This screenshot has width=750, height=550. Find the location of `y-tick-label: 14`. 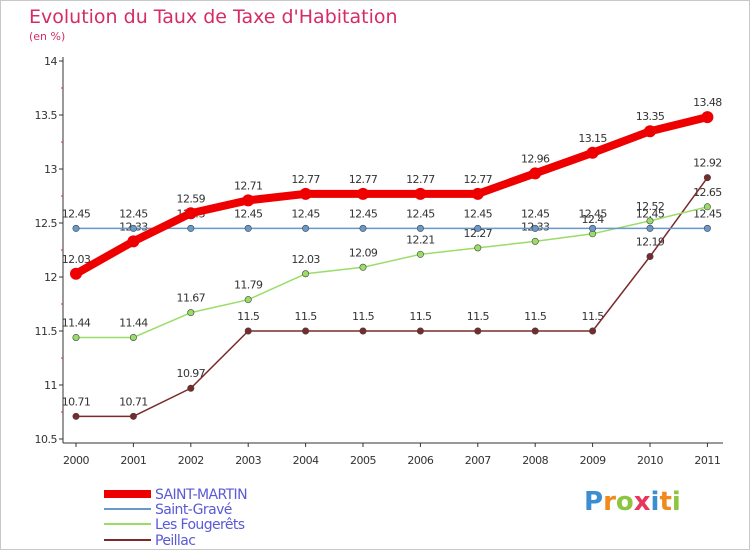

y-tick-label: 14 is located at coordinates (50, 61).